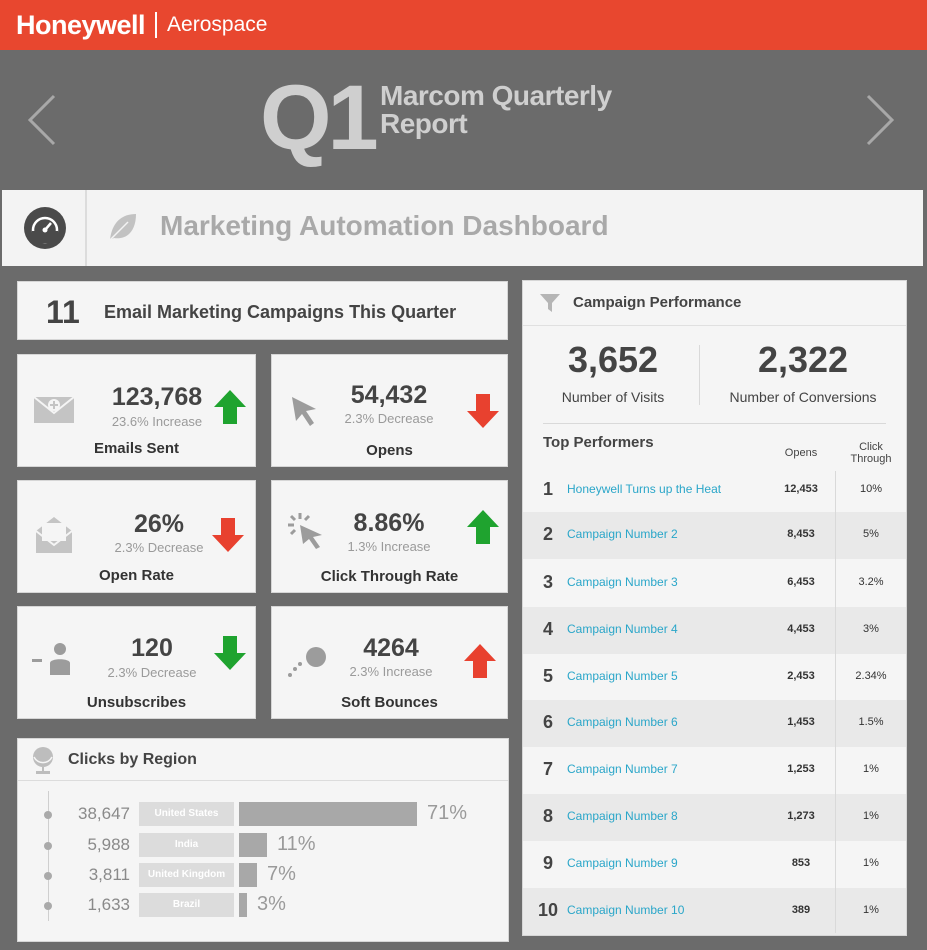 The height and width of the screenshot is (950, 927). What do you see at coordinates (547, 676) in the screenshot?
I see `performer-rank: 5` at bounding box center [547, 676].